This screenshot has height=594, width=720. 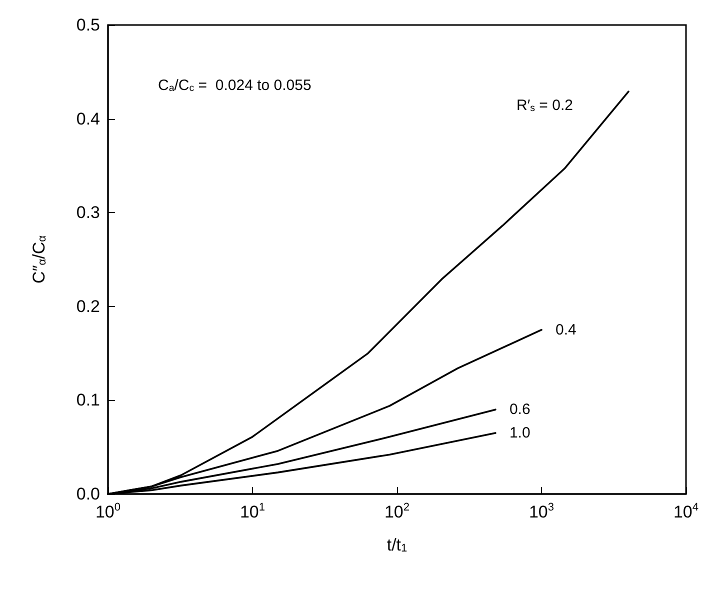 What do you see at coordinates (88, 400) in the screenshot?
I see `y-tick-label: 0.1` at bounding box center [88, 400].